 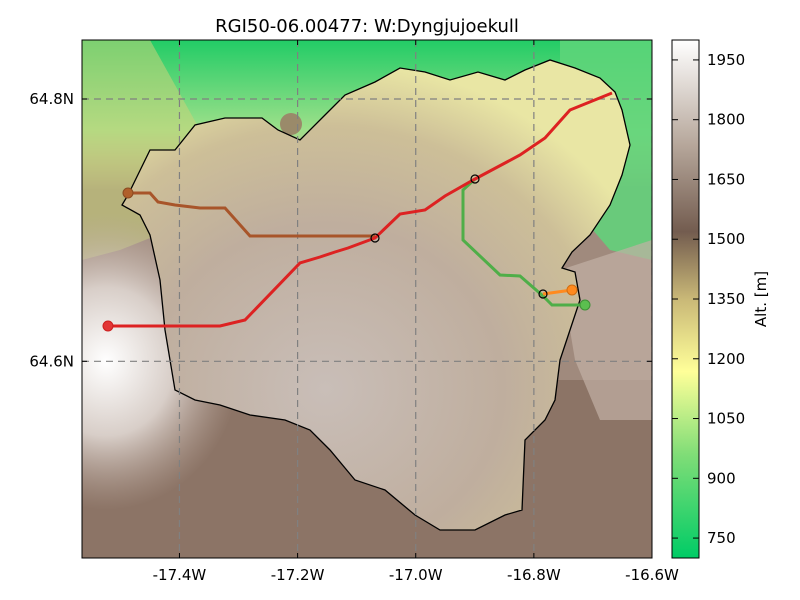 What do you see at coordinates (652, 575) in the screenshot?
I see `x-tick-label: -16.6W` at bounding box center [652, 575].